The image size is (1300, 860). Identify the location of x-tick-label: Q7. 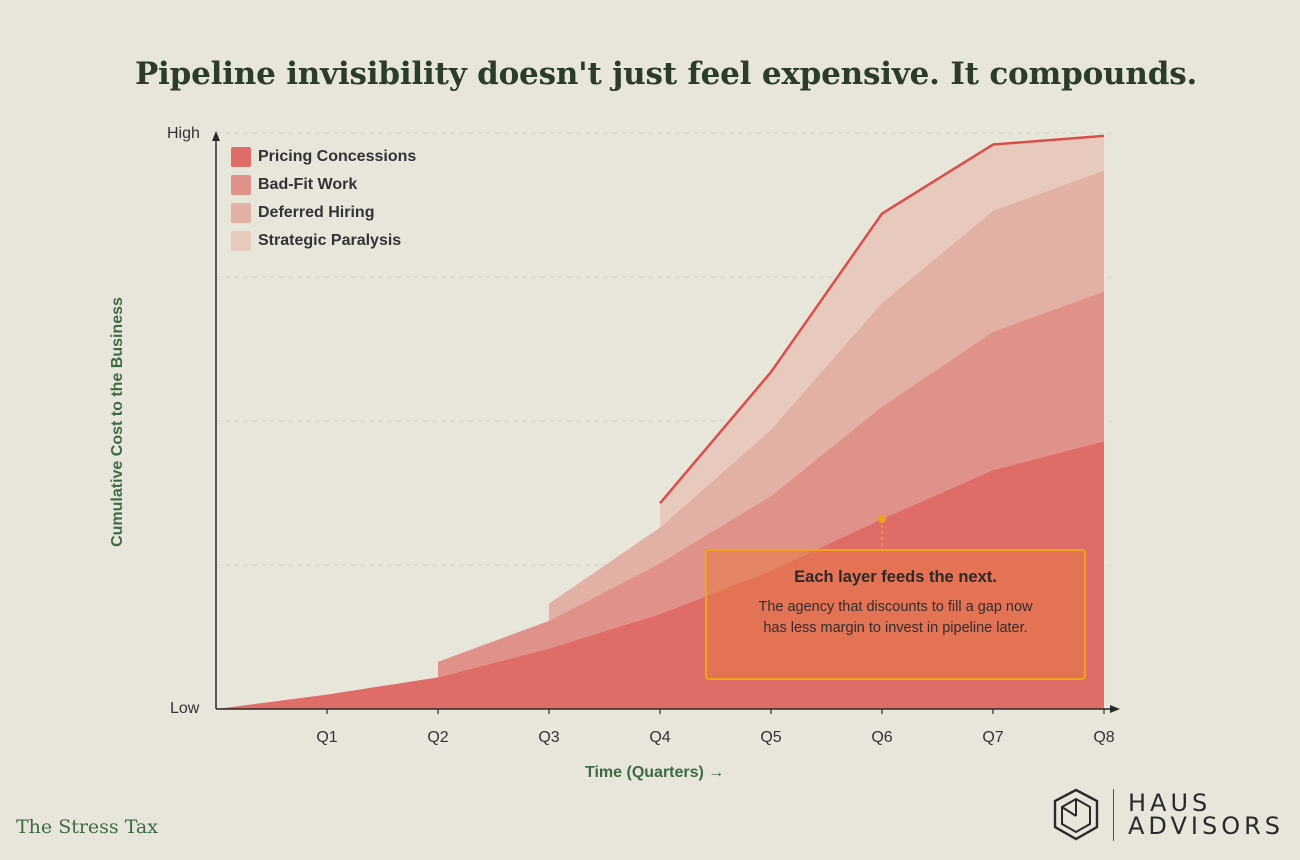
(992, 737).